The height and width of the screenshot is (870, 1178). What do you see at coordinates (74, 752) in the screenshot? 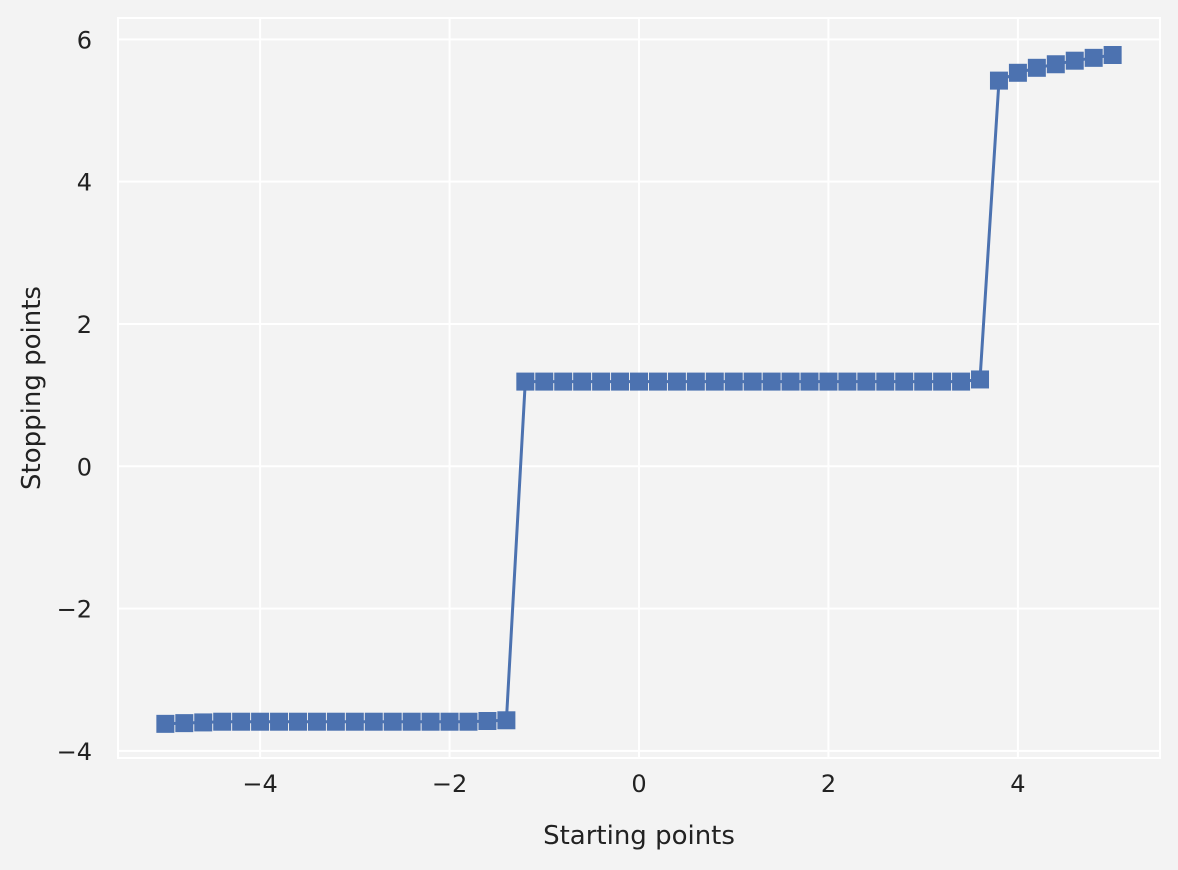
I see `y-tick-label: −4` at bounding box center [74, 752].